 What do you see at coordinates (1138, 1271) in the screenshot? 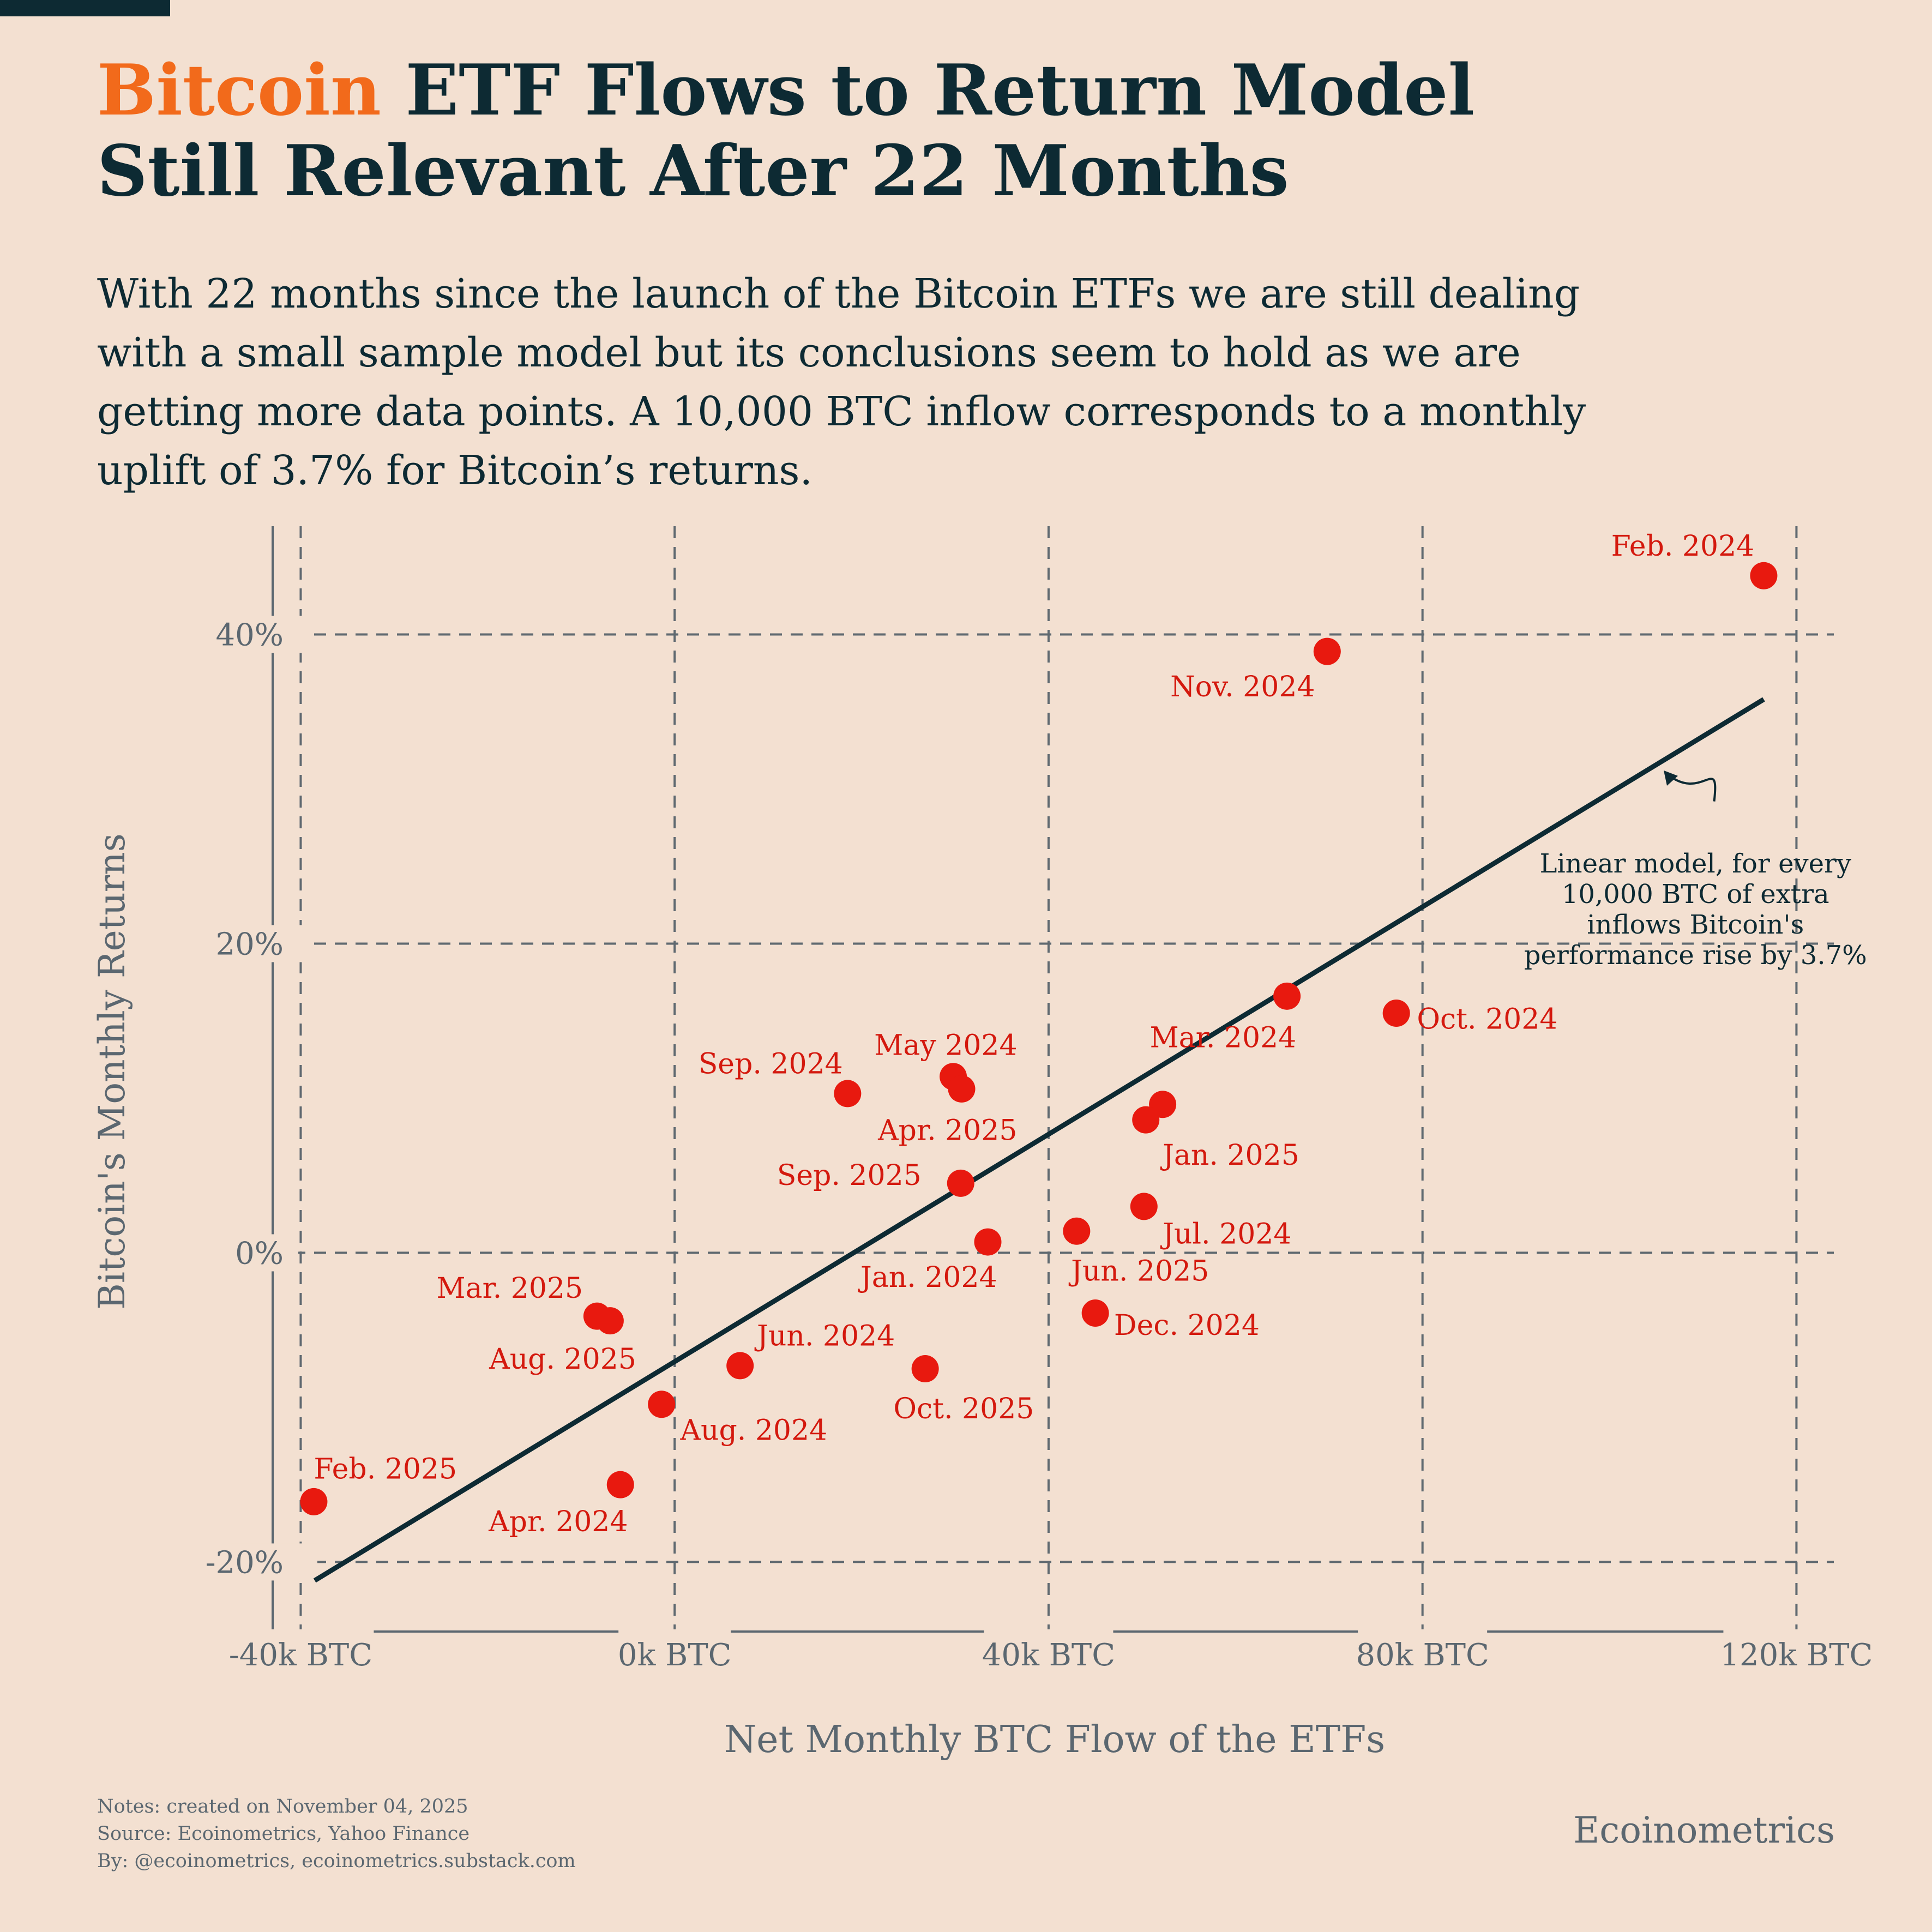
I see `point-label-16: Jun. 2025` at bounding box center [1138, 1271].